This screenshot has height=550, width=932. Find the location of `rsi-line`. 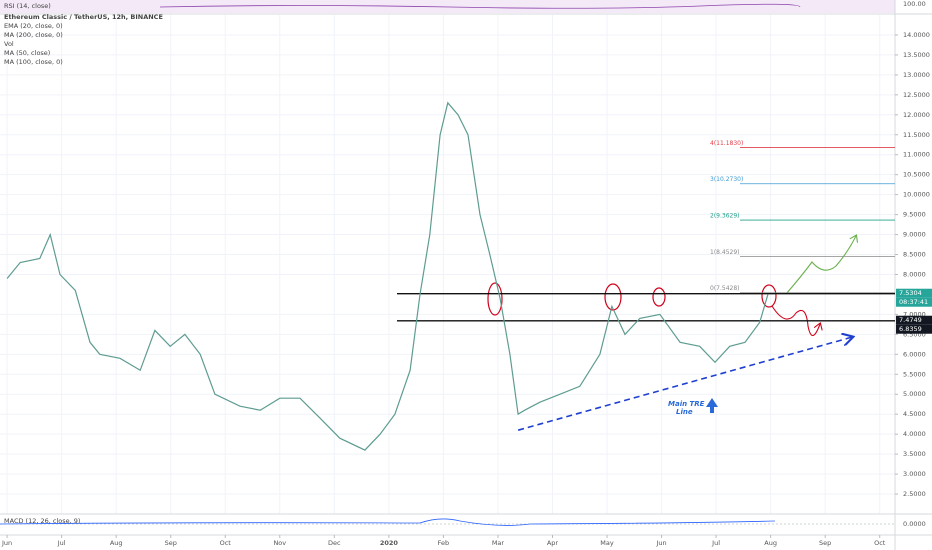

rsi-line is located at coordinates (480, 6).